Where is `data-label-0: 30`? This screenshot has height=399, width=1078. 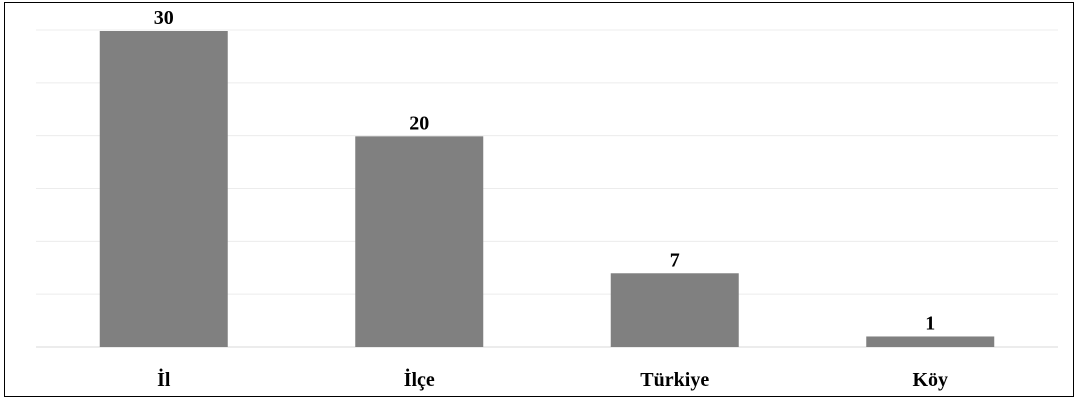
data-label-0: 30 is located at coordinates (164, 18).